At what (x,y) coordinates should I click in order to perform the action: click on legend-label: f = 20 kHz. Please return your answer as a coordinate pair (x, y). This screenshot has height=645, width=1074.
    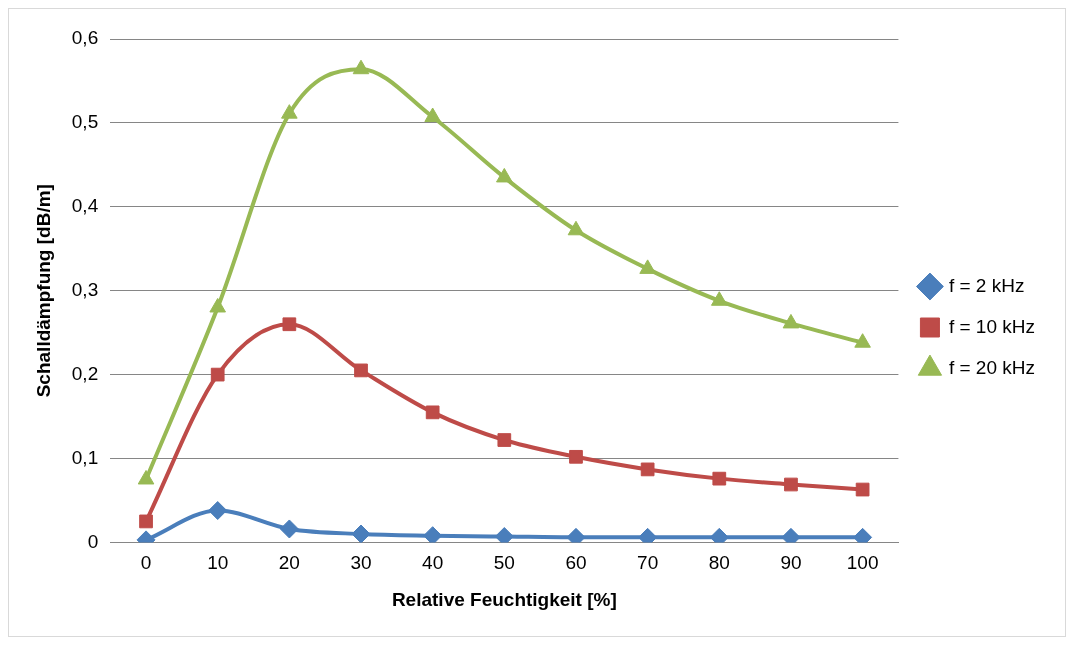
    Looking at the image, I should click on (992, 367).